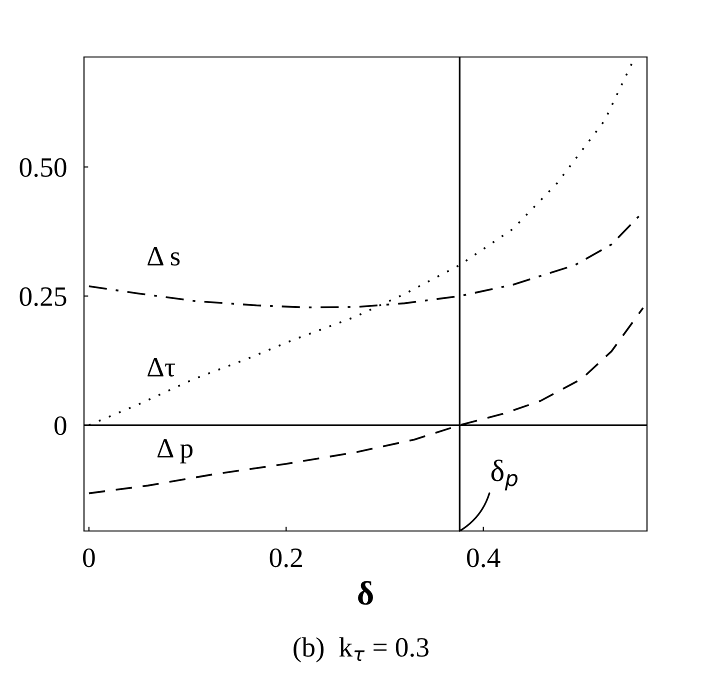  What do you see at coordinates (365, 593) in the screenshot?
I see `x-axis-title: δ` at bounding box center [365, 593].